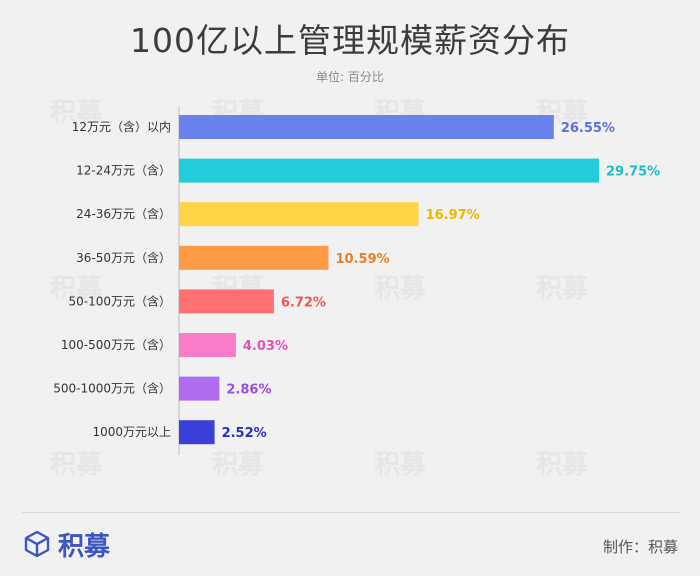 This screenshot has width=700, height=576. Describe the element at coordinates (84, 546) in the screenshot. I see `logo-text: 积募` at that location.